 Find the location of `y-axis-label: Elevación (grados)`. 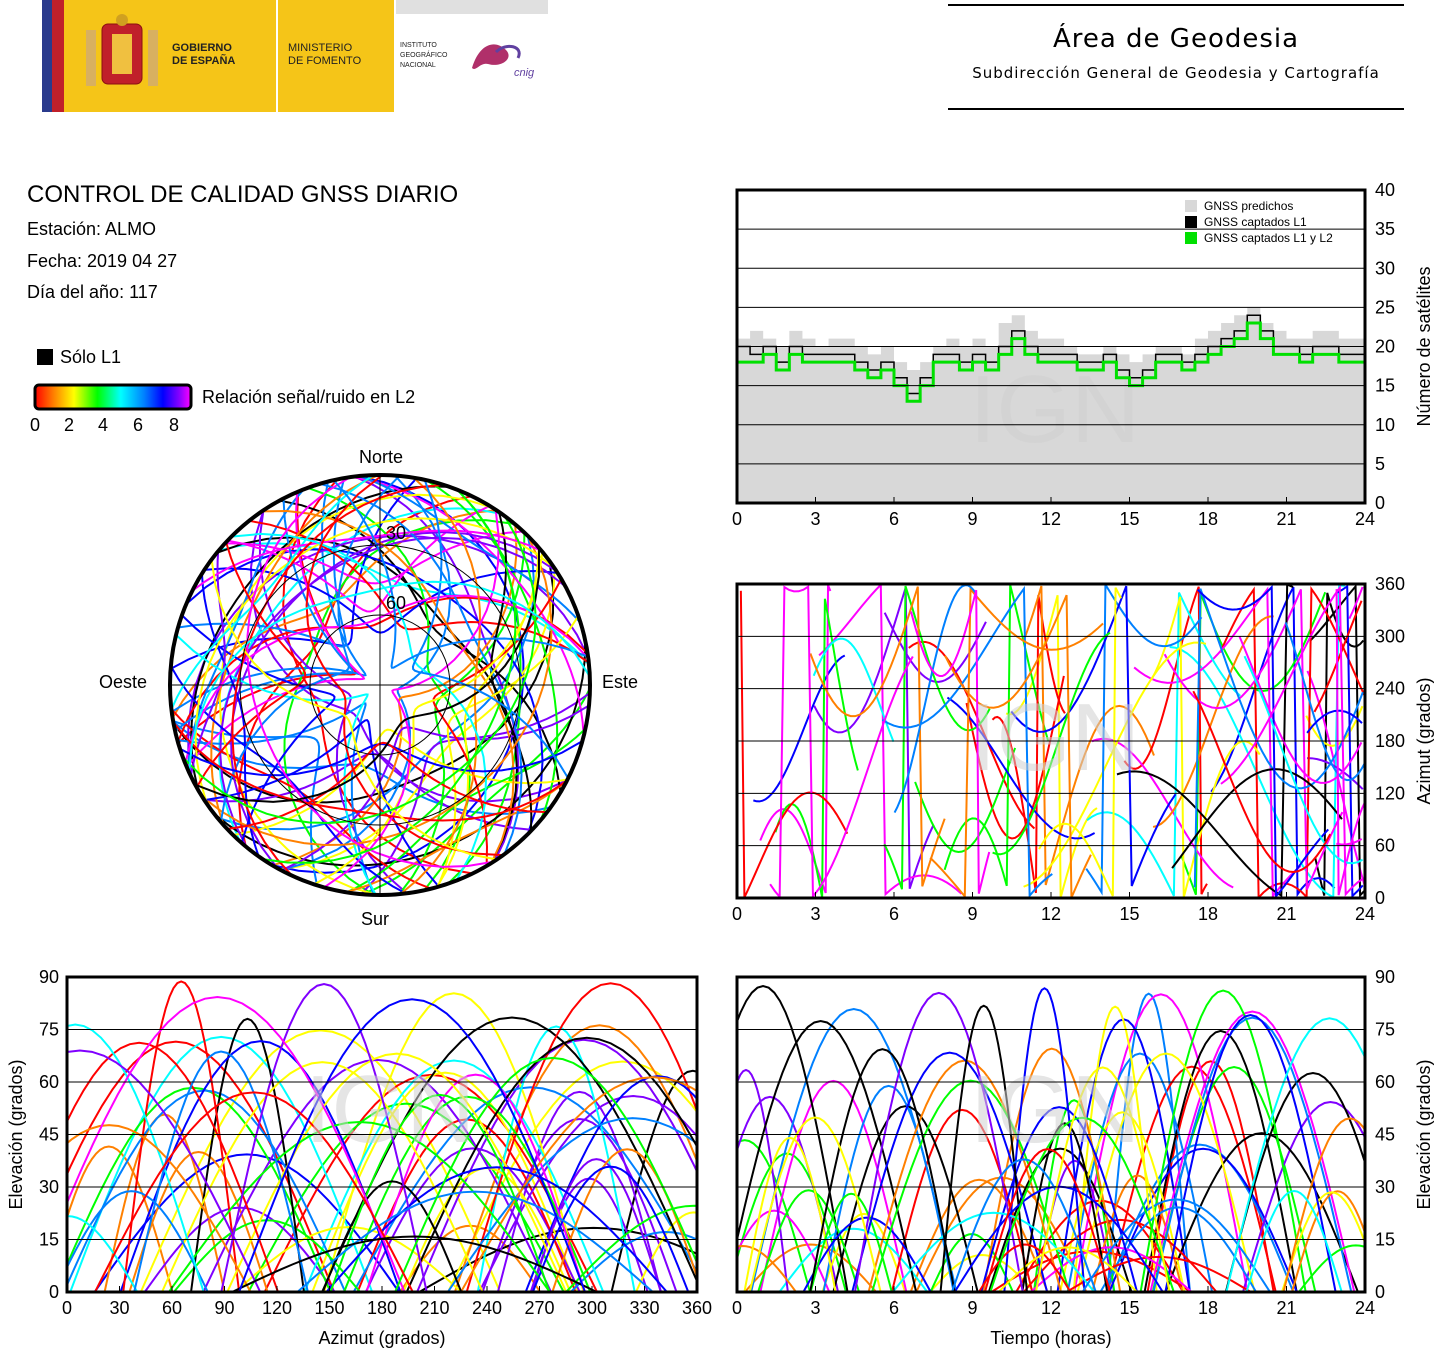

y-axis-label: Elevación (grados) is located at coordinates (1424, 1134).